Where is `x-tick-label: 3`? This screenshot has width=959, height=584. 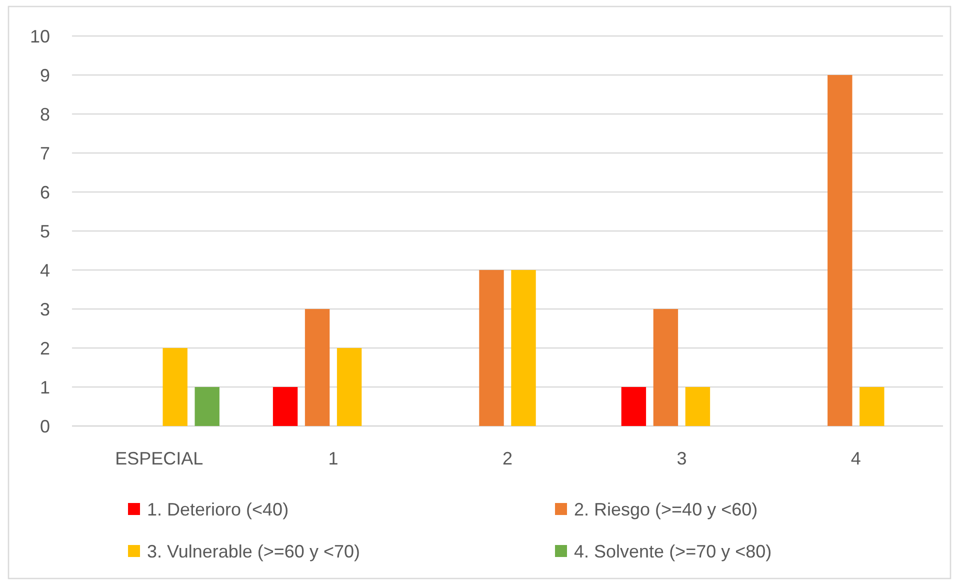 x-tick-label: 3 is located at coordinates (681, 458).